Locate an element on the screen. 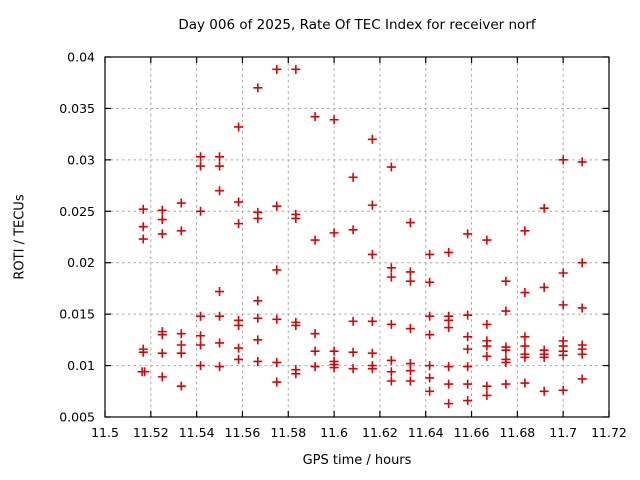  y-tick-label: 0.01 is located at coordinates (81, 365).